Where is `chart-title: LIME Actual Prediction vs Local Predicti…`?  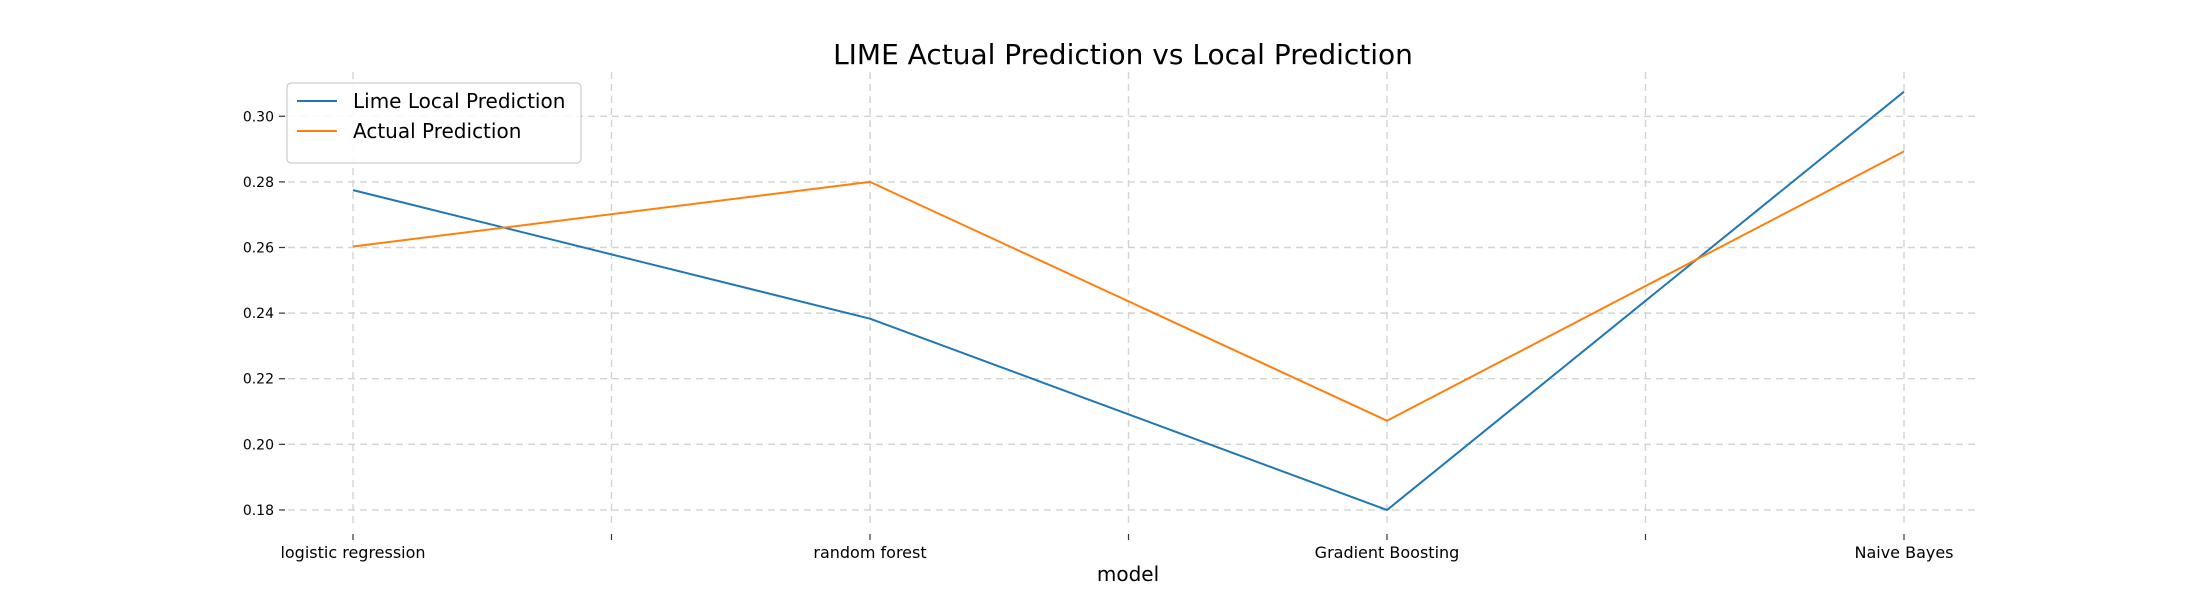
chart-title: LIME Actual Prediction vs Local Predicti… is located at coordinates (1123, 54).